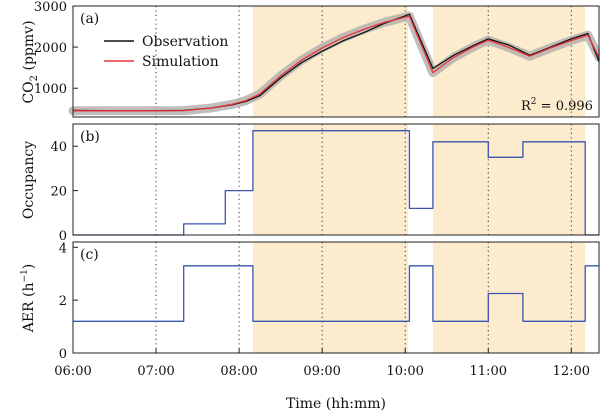 This screenshot has width=600, height=415. Describe the element at coordinates (571, 371) in the screenshot. I see `x-tick-label-1200: 12:00` at that location.